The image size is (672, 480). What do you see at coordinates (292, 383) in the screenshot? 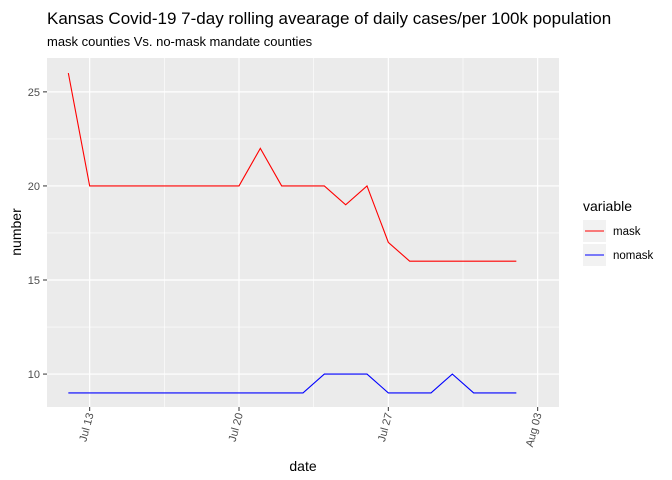
I see `series-line-nomask` at bounding box center [292, 383].